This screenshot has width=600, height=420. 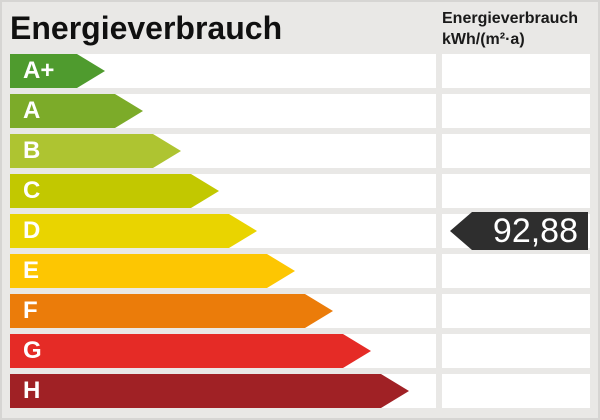 I want to click on value-cell: 92,88, so click(x=516, y=231).